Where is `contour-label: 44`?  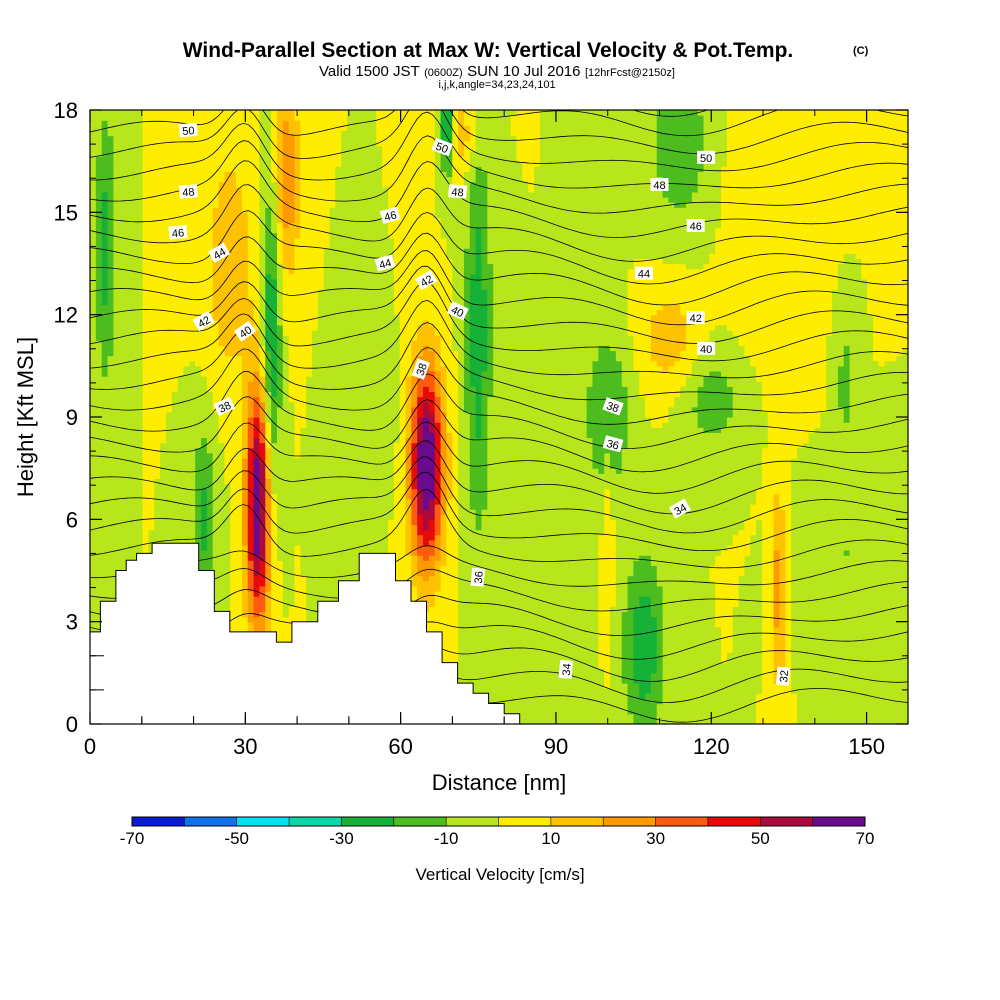 contour-label: 44 is located at coordinates (219, 252).